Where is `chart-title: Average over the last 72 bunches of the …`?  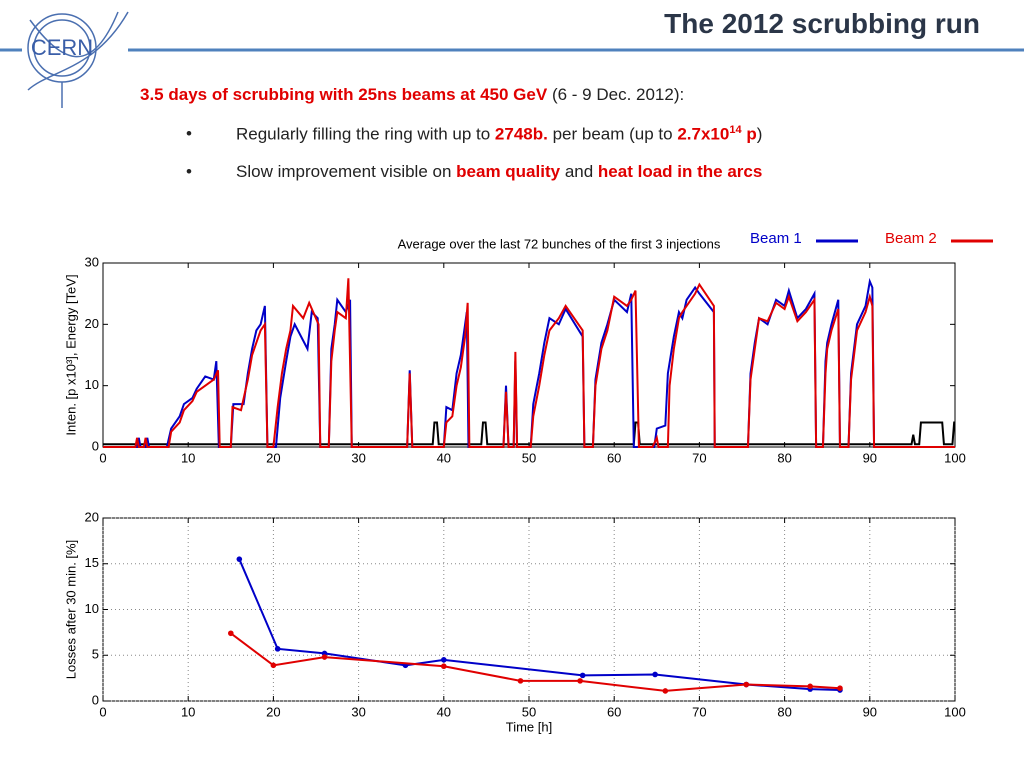 chart-title: Average over the last 72 bunches of the … is located at coordinates (559, 243).